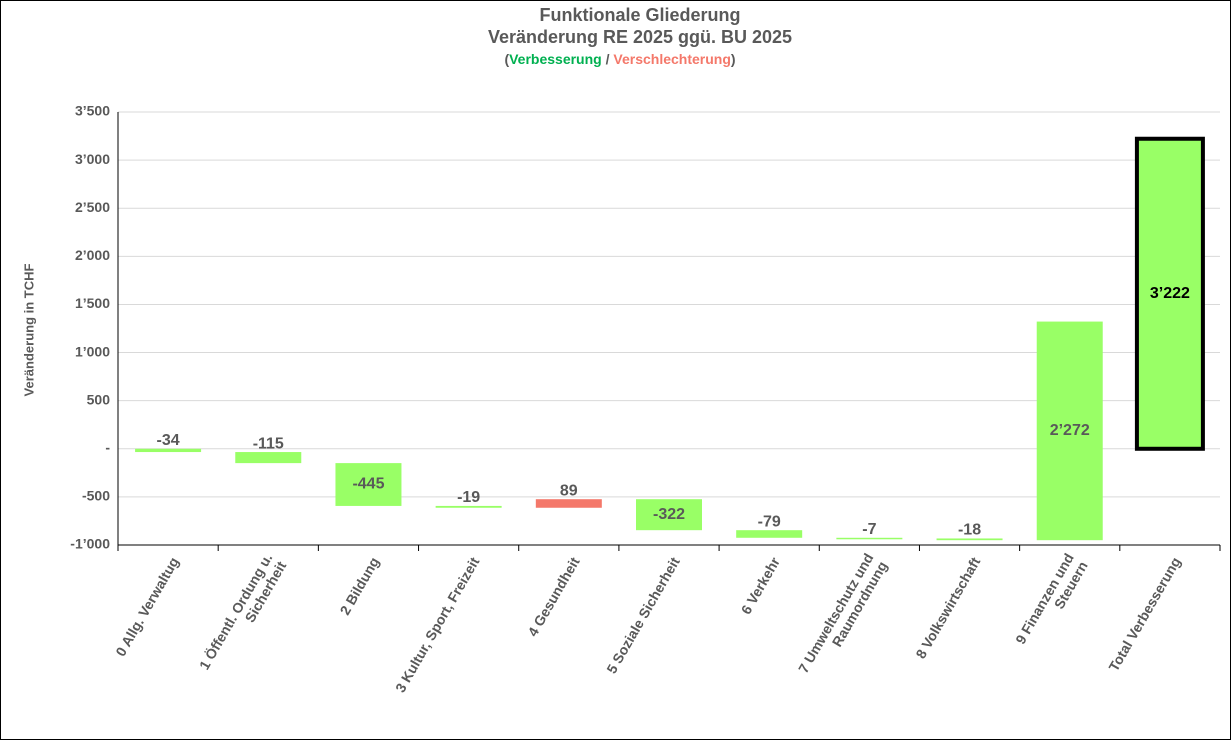  What do you see at coordinates (672, 59) in the screenshot?
I see `subtitle-part: Verschlechterung` at bounding box center [672, 59].